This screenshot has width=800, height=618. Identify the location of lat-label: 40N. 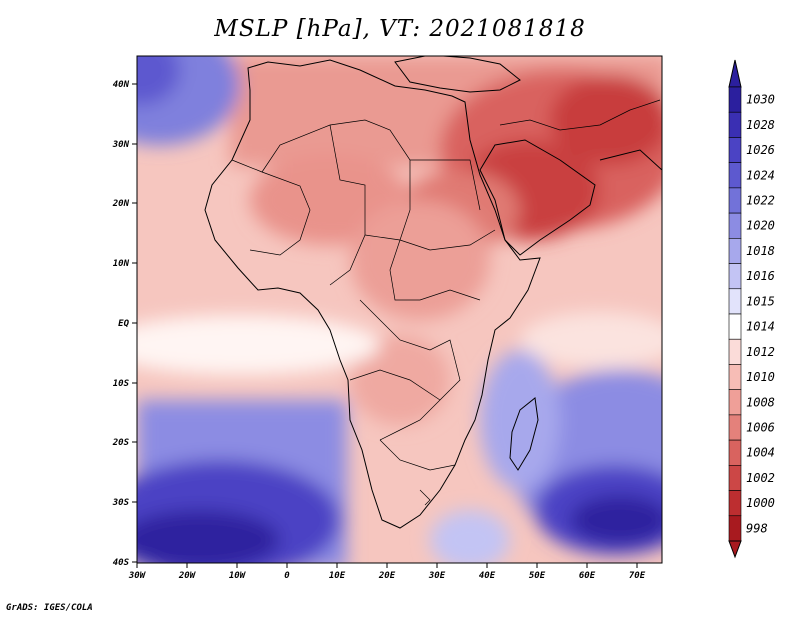
(121, 85).